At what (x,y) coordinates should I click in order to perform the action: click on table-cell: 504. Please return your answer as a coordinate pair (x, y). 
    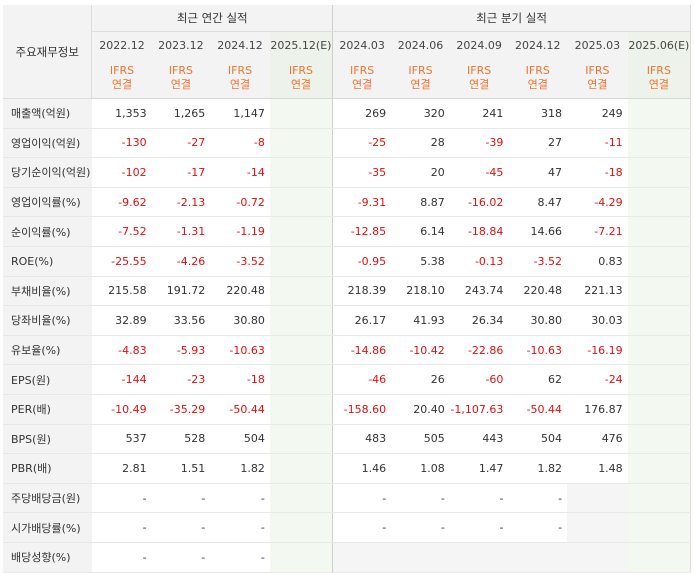
    Looking at the image, I should click on (538, 439).